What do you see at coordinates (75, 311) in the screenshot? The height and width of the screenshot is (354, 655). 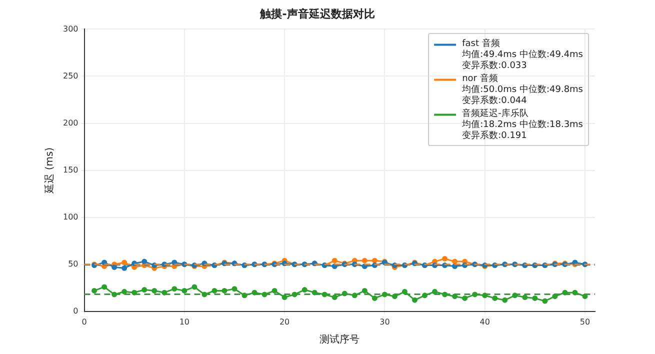 I see `y-tick-label: 0` at bounding box center [75, 311].